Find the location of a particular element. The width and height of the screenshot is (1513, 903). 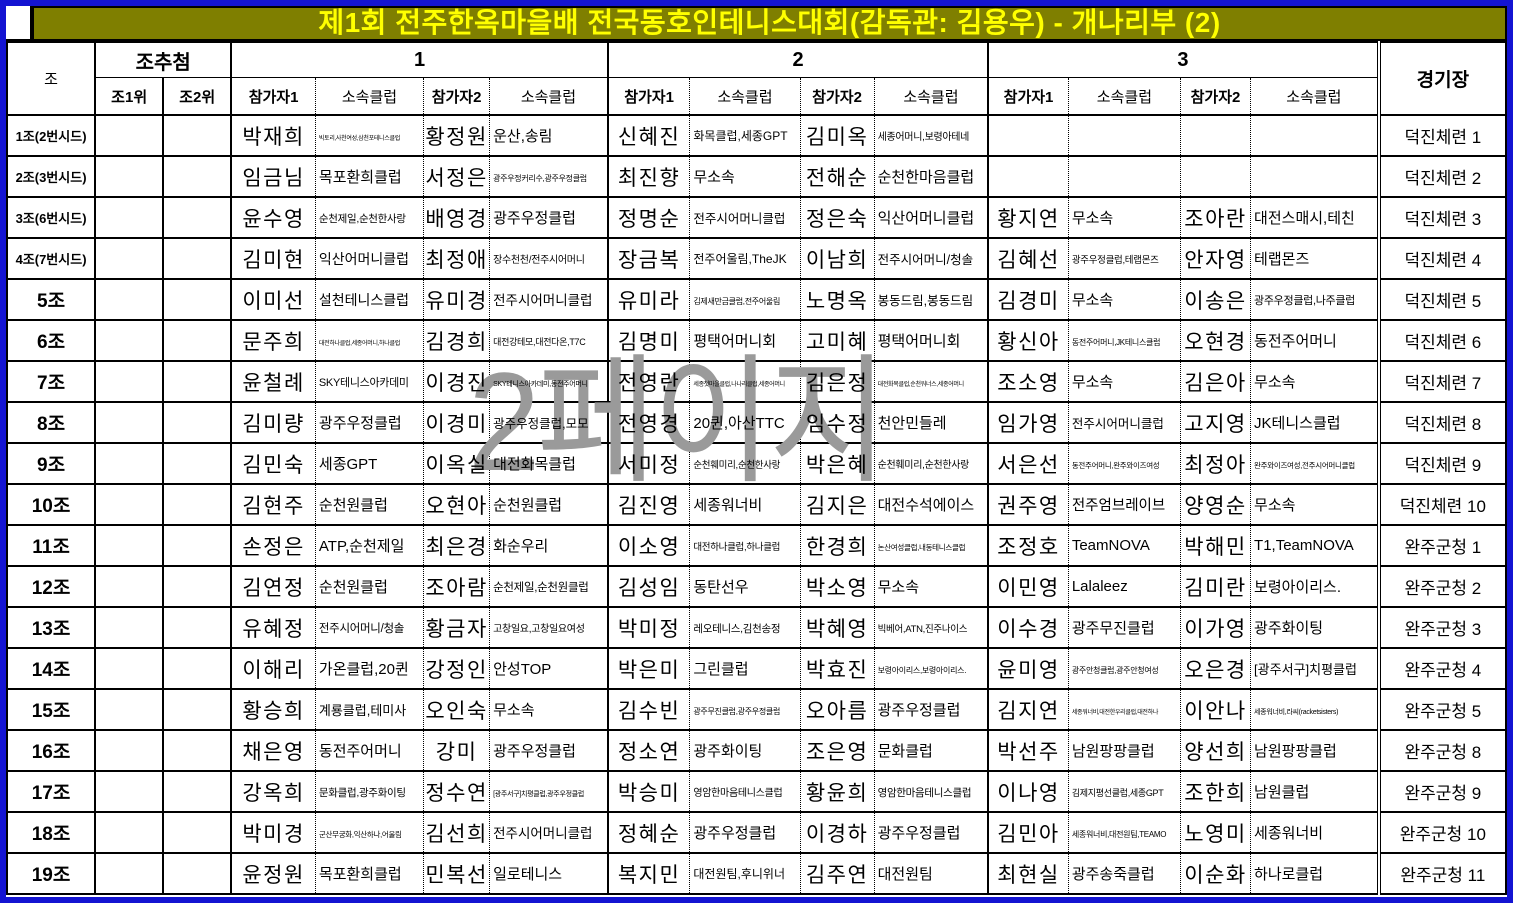

club-name: 순천제일,순천한사랑 is located at coordinates (362, 218).